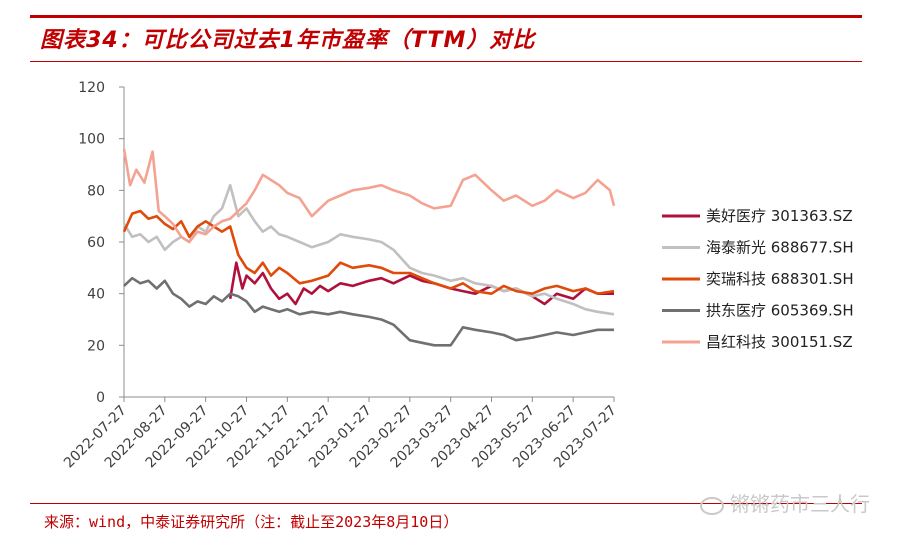  I want to click on y-tick-label: 40, so click(96, 295).